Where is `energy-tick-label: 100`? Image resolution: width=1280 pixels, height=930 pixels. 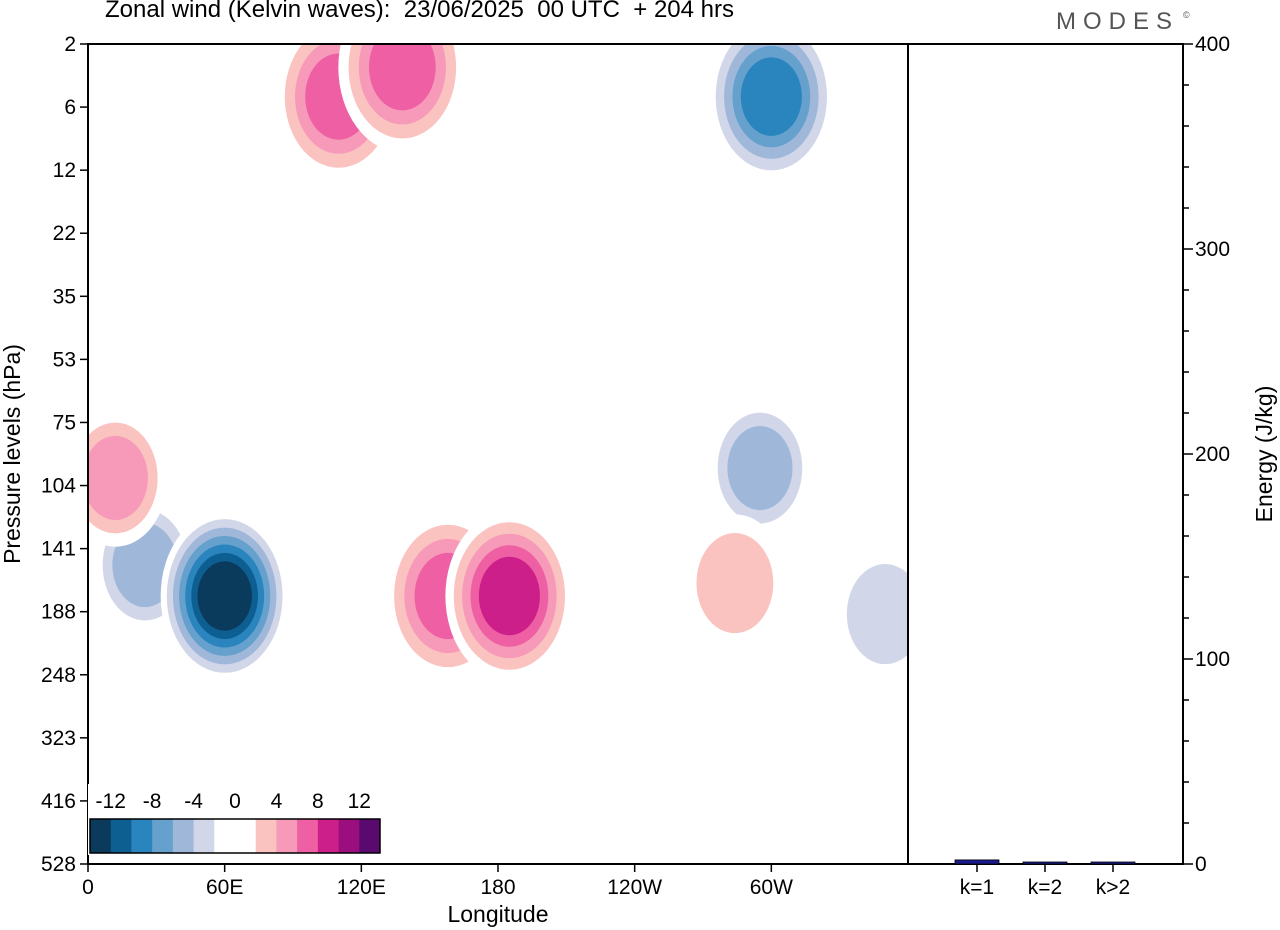 energy-tick-label: 100 is located at coordinates (1212, 659).